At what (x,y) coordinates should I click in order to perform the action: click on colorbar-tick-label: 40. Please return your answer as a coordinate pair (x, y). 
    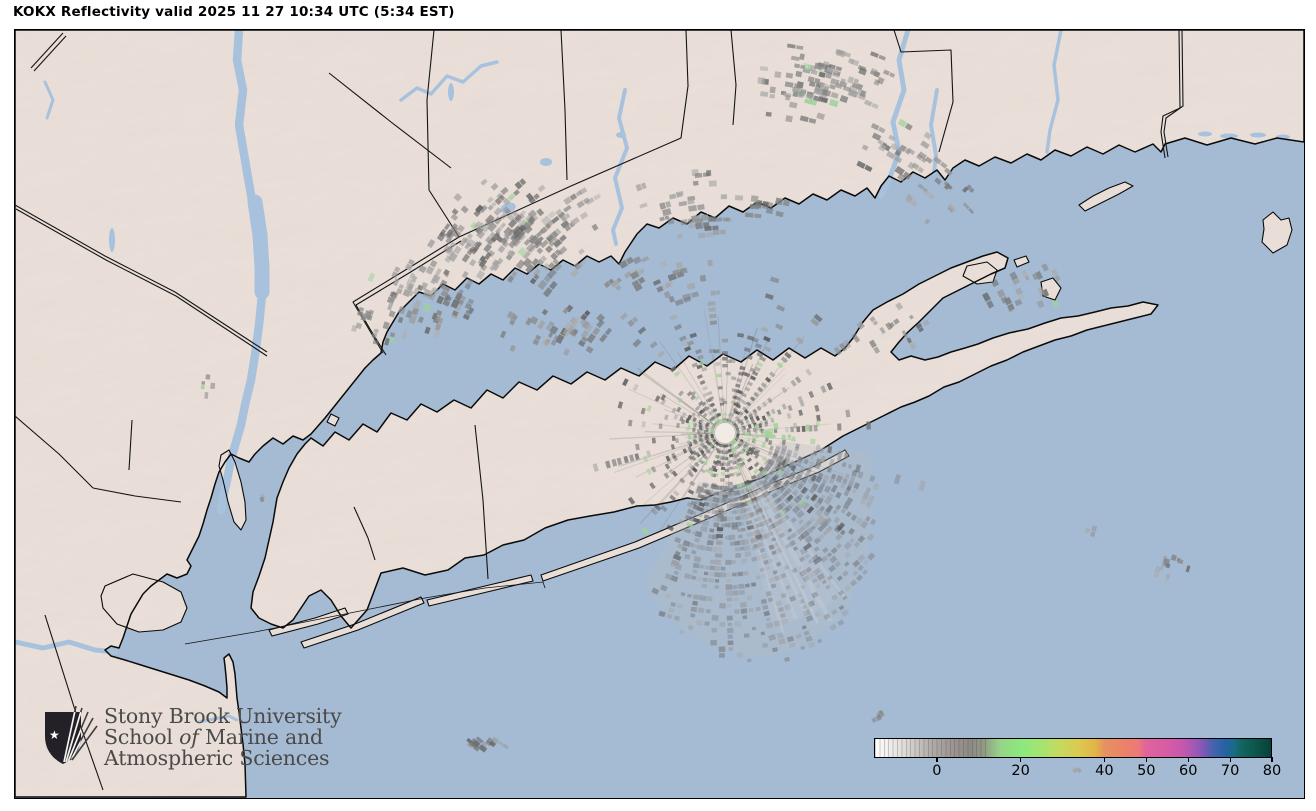
    Looking at the image, I should click on (1104, 771).